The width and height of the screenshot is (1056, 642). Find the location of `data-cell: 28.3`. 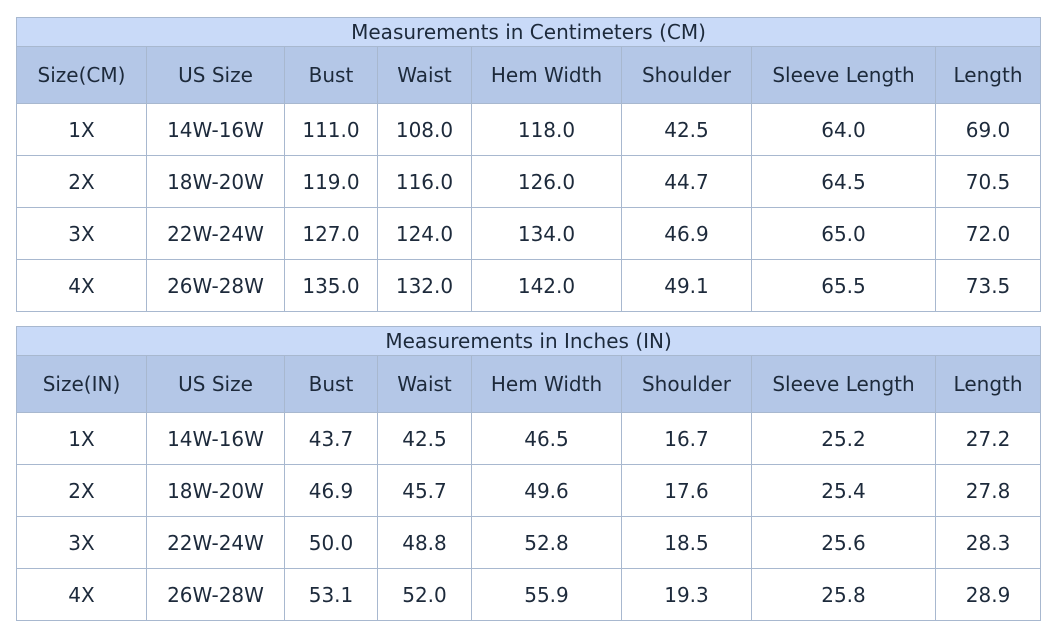

data-cell: 28.3 is located at coordinates (988, 542).